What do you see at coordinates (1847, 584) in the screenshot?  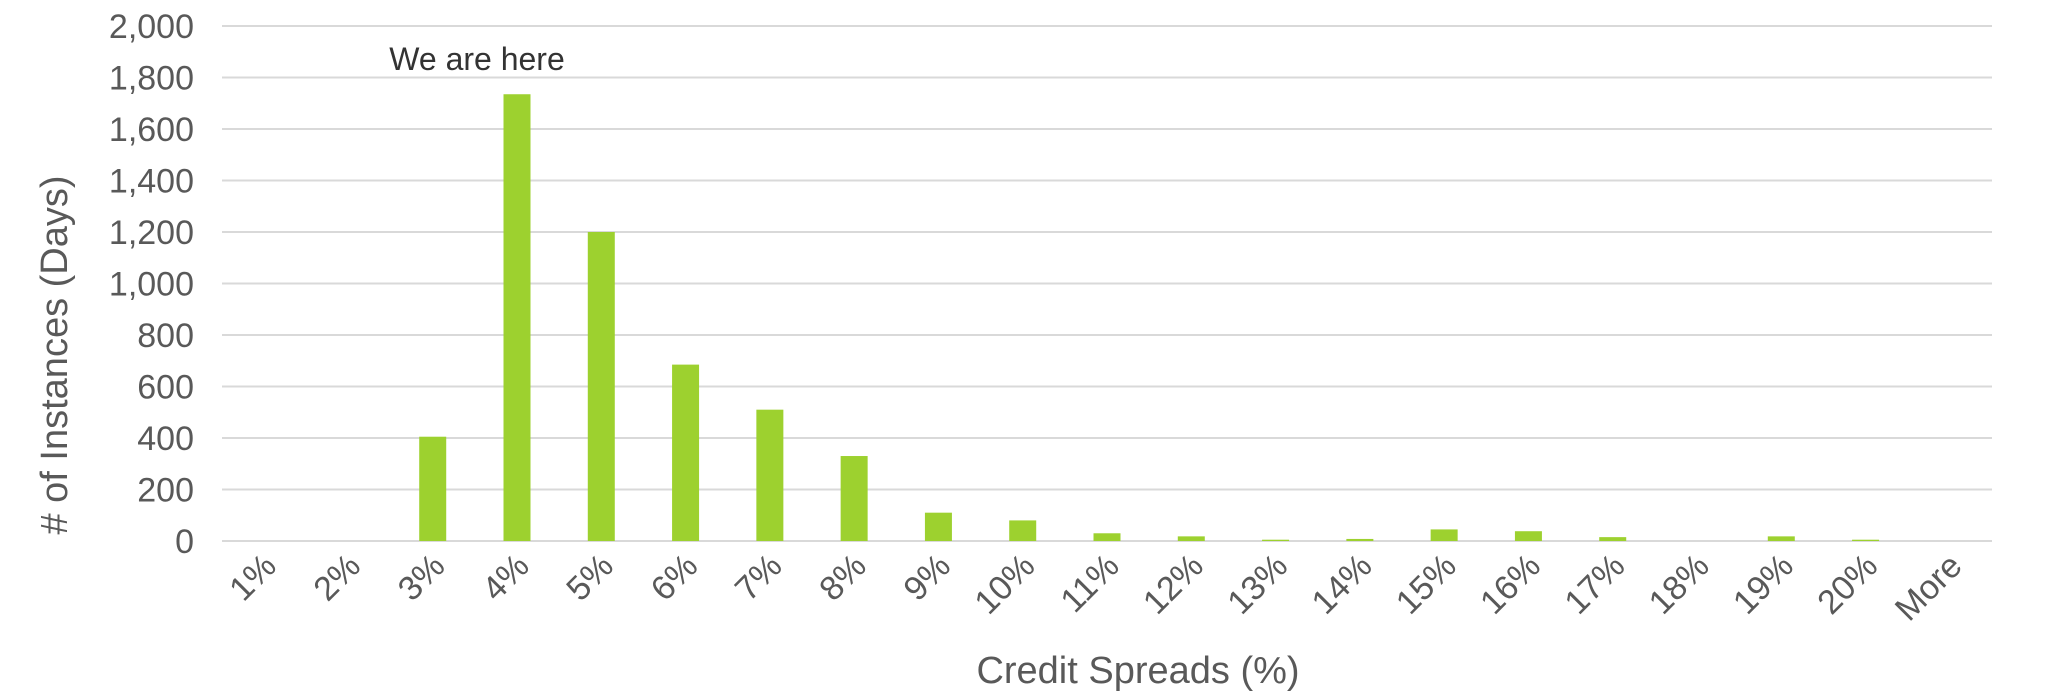 I see `x-tick-label: 20%` at bounding box center [1847, 584].